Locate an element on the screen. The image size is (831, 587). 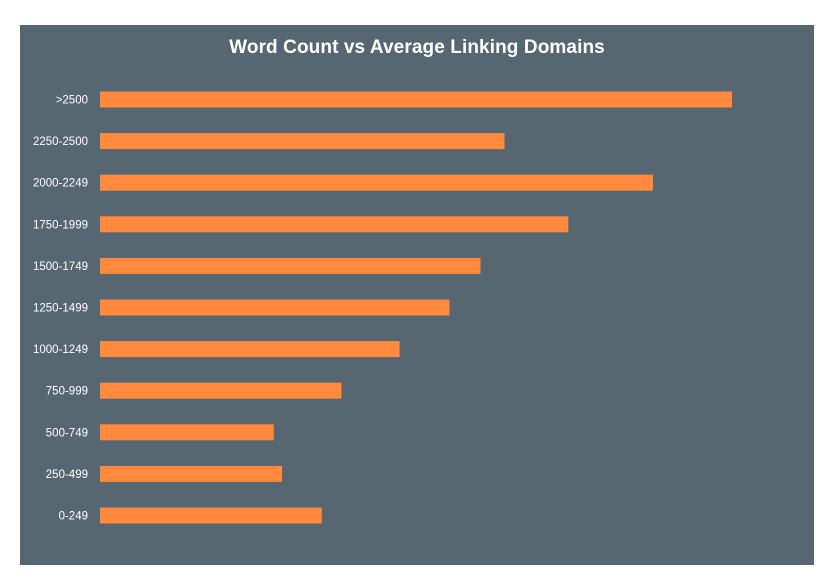
category-label: 750-999 is located at coordinates (67, 392).